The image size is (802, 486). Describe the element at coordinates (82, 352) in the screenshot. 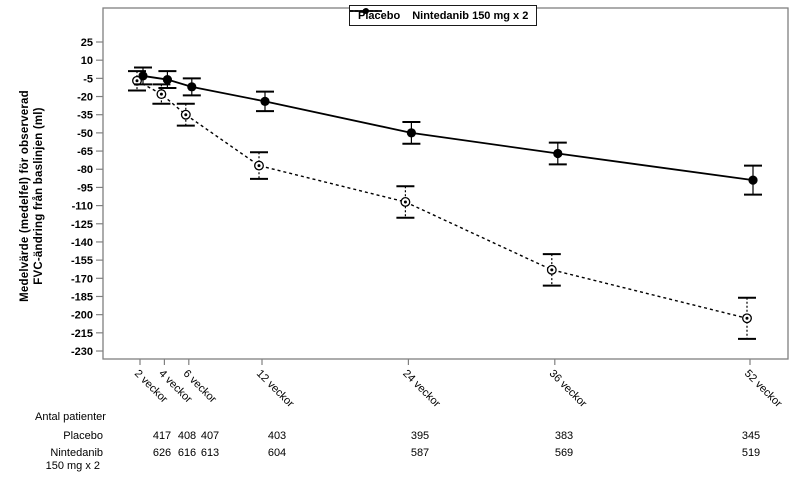

I see `y-tick-label: -230` at that location.